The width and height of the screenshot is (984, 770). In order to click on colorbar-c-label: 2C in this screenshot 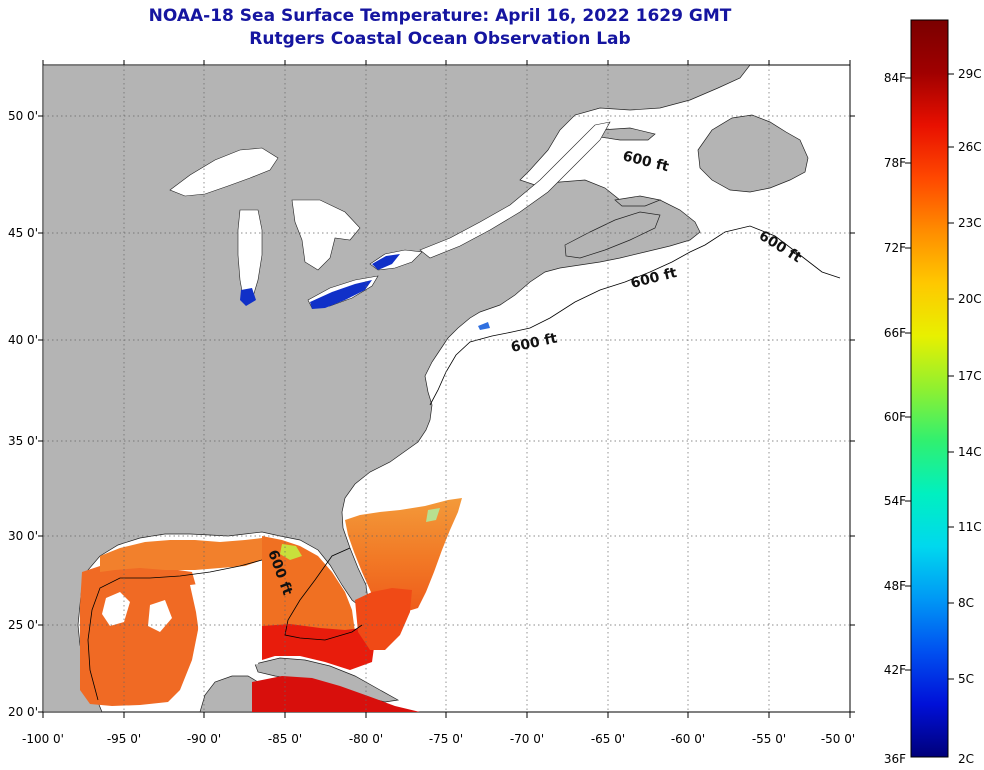, I will do `click(966, 759)`.